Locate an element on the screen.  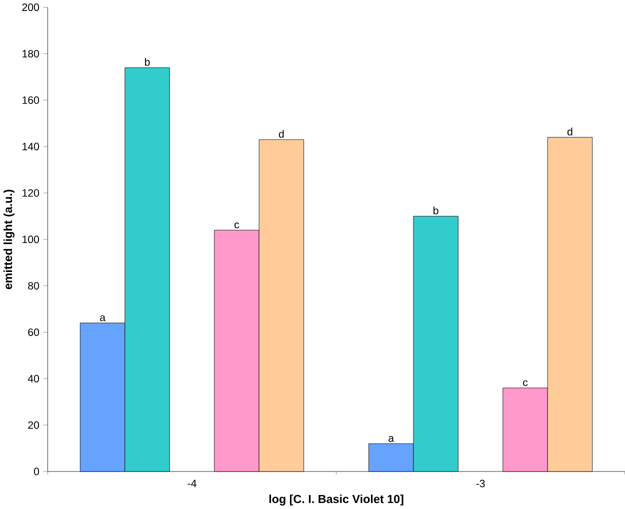
series-label: a is located at coordinates (103, 318).